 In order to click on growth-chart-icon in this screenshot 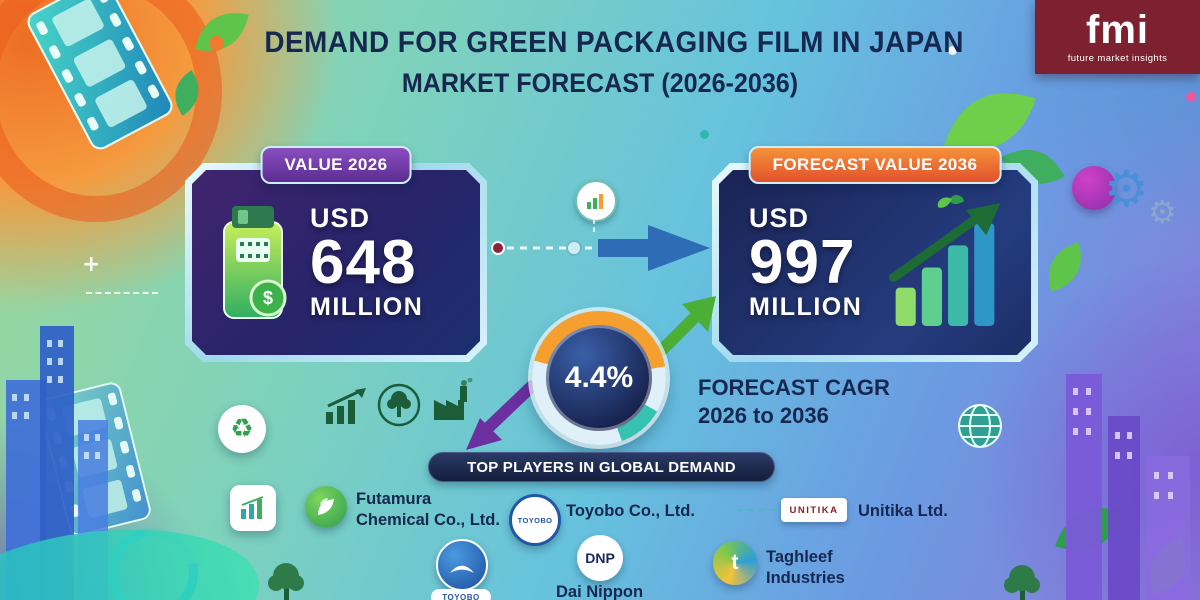, I will do `click(346, 406)`.